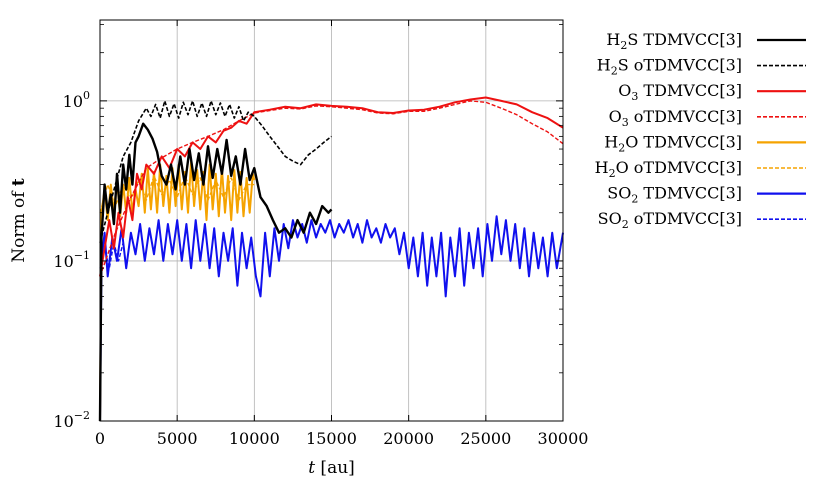 The image size is (830, 485). What do you see at coordinates (485, 438) in the screenshot?
I see `x-tick-label: 25000` at bounding box center [485, 438].